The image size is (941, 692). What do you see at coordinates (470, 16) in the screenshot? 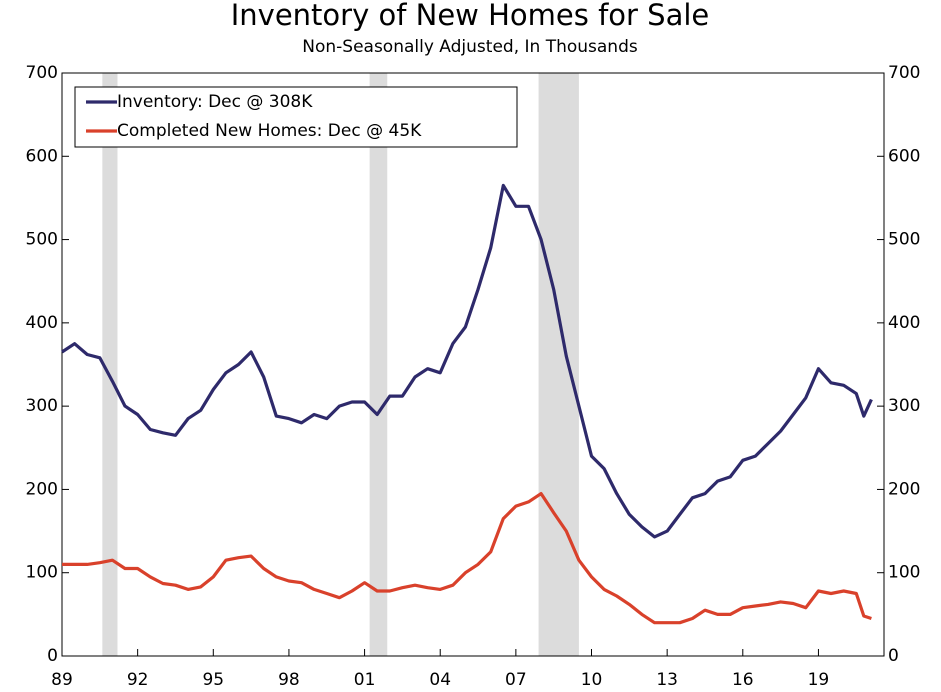
I see `chart-title: Inventory of New Homes for Sale` at bounding box center [470, 16].